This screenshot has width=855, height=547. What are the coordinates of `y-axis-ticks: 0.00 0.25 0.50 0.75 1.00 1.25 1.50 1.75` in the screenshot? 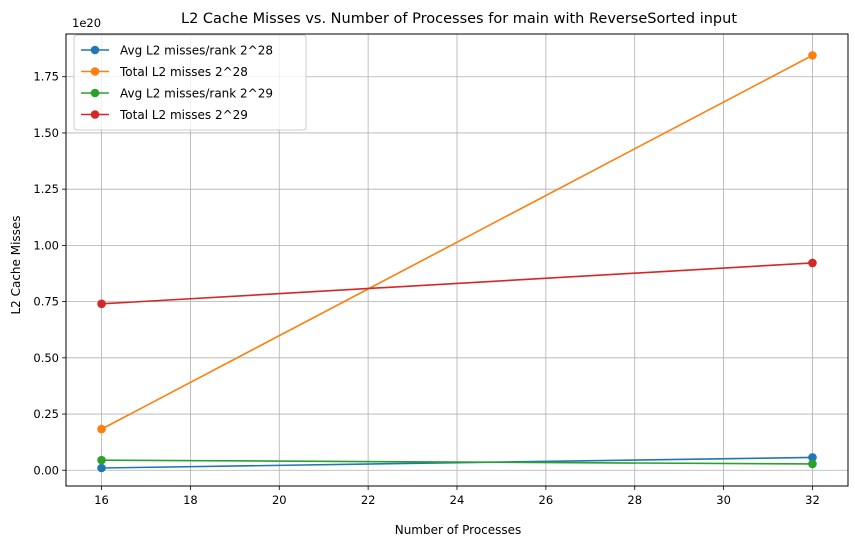 It's located at (49, 273).